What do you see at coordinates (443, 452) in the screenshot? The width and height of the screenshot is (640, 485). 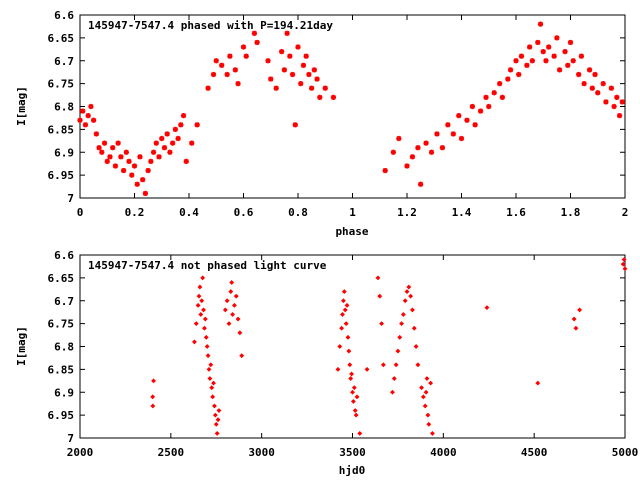 I see `x-tick-label: 4000` at bounding box center [443, 452].